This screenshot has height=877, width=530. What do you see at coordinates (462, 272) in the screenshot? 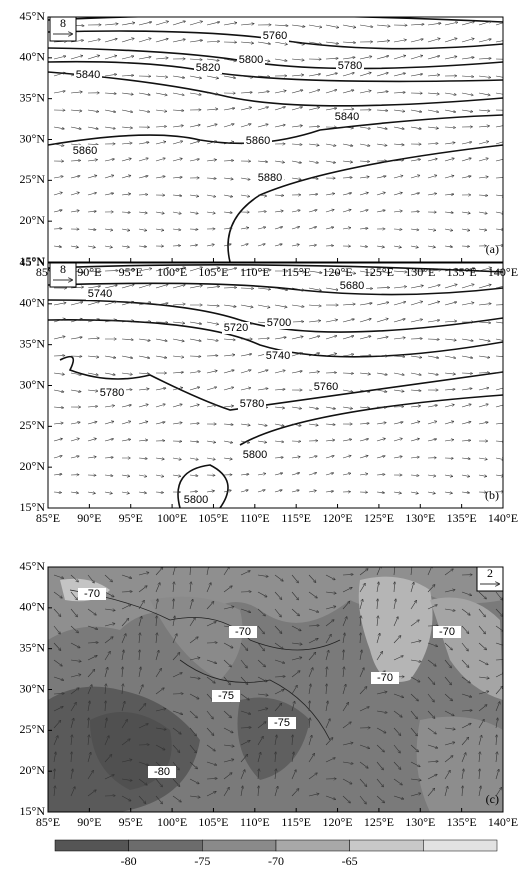
I see `x-tick-label: 135°E` at bounding box center [462, 272].